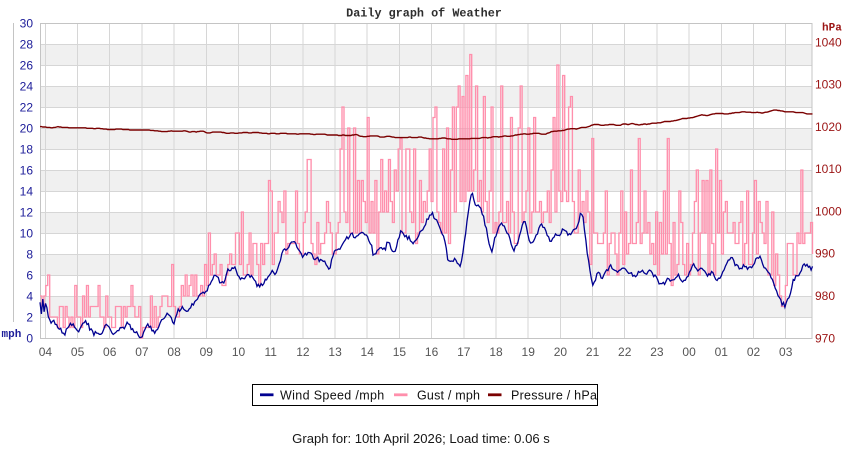  I want to click on svg-text: 26, so click(27, 65).